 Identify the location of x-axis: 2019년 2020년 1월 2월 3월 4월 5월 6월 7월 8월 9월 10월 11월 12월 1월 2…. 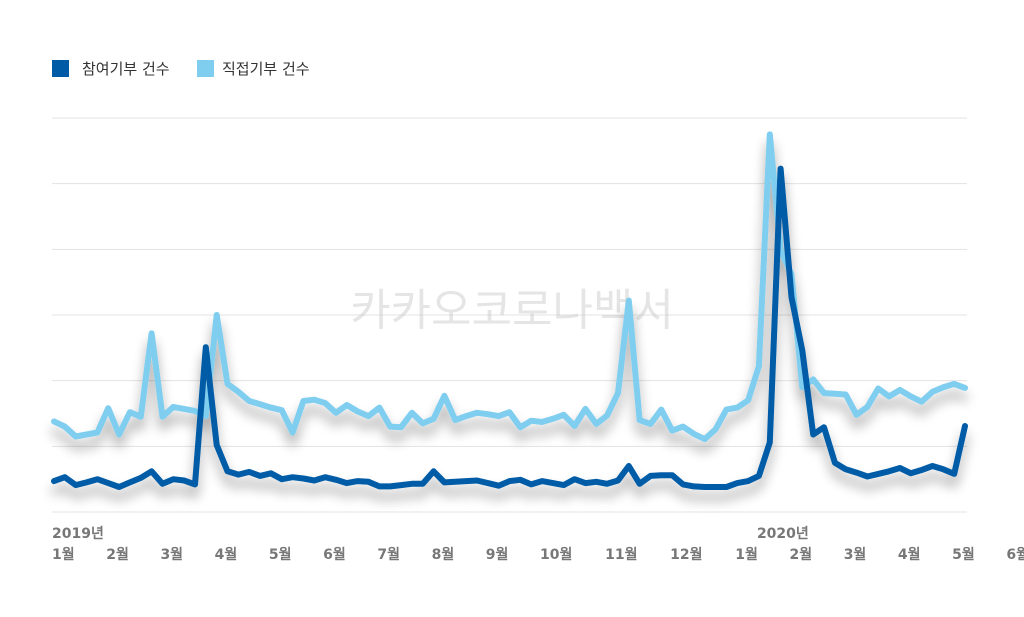
(538, 544).